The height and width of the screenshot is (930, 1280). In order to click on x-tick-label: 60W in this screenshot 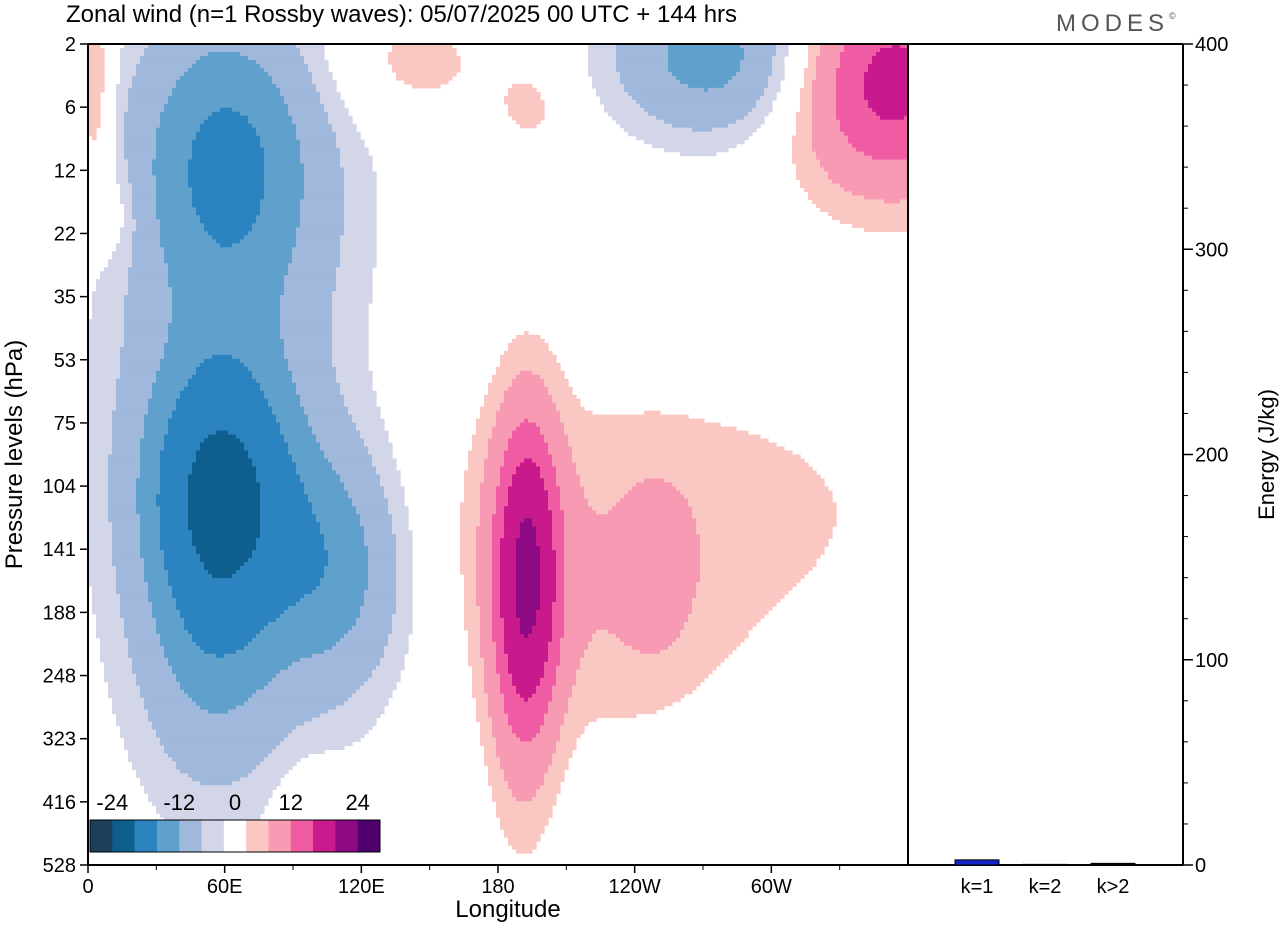, I will do `click(771, 887)`.